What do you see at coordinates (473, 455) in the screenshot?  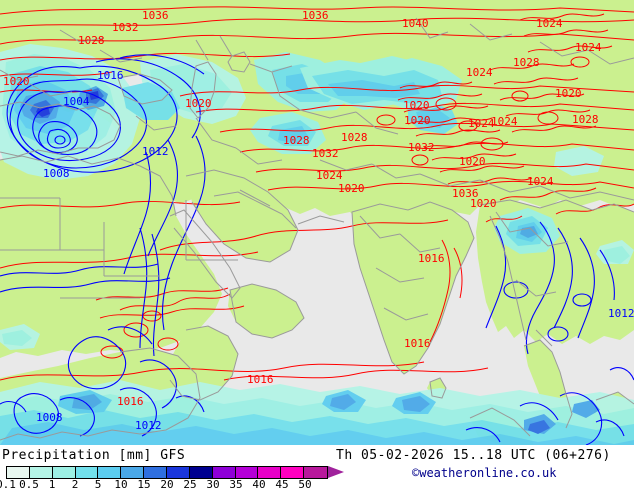 I see `forecast-timestamp: Th 05-02-2026 15..18 UTC (06+276)` at bounding box center [473, 455].